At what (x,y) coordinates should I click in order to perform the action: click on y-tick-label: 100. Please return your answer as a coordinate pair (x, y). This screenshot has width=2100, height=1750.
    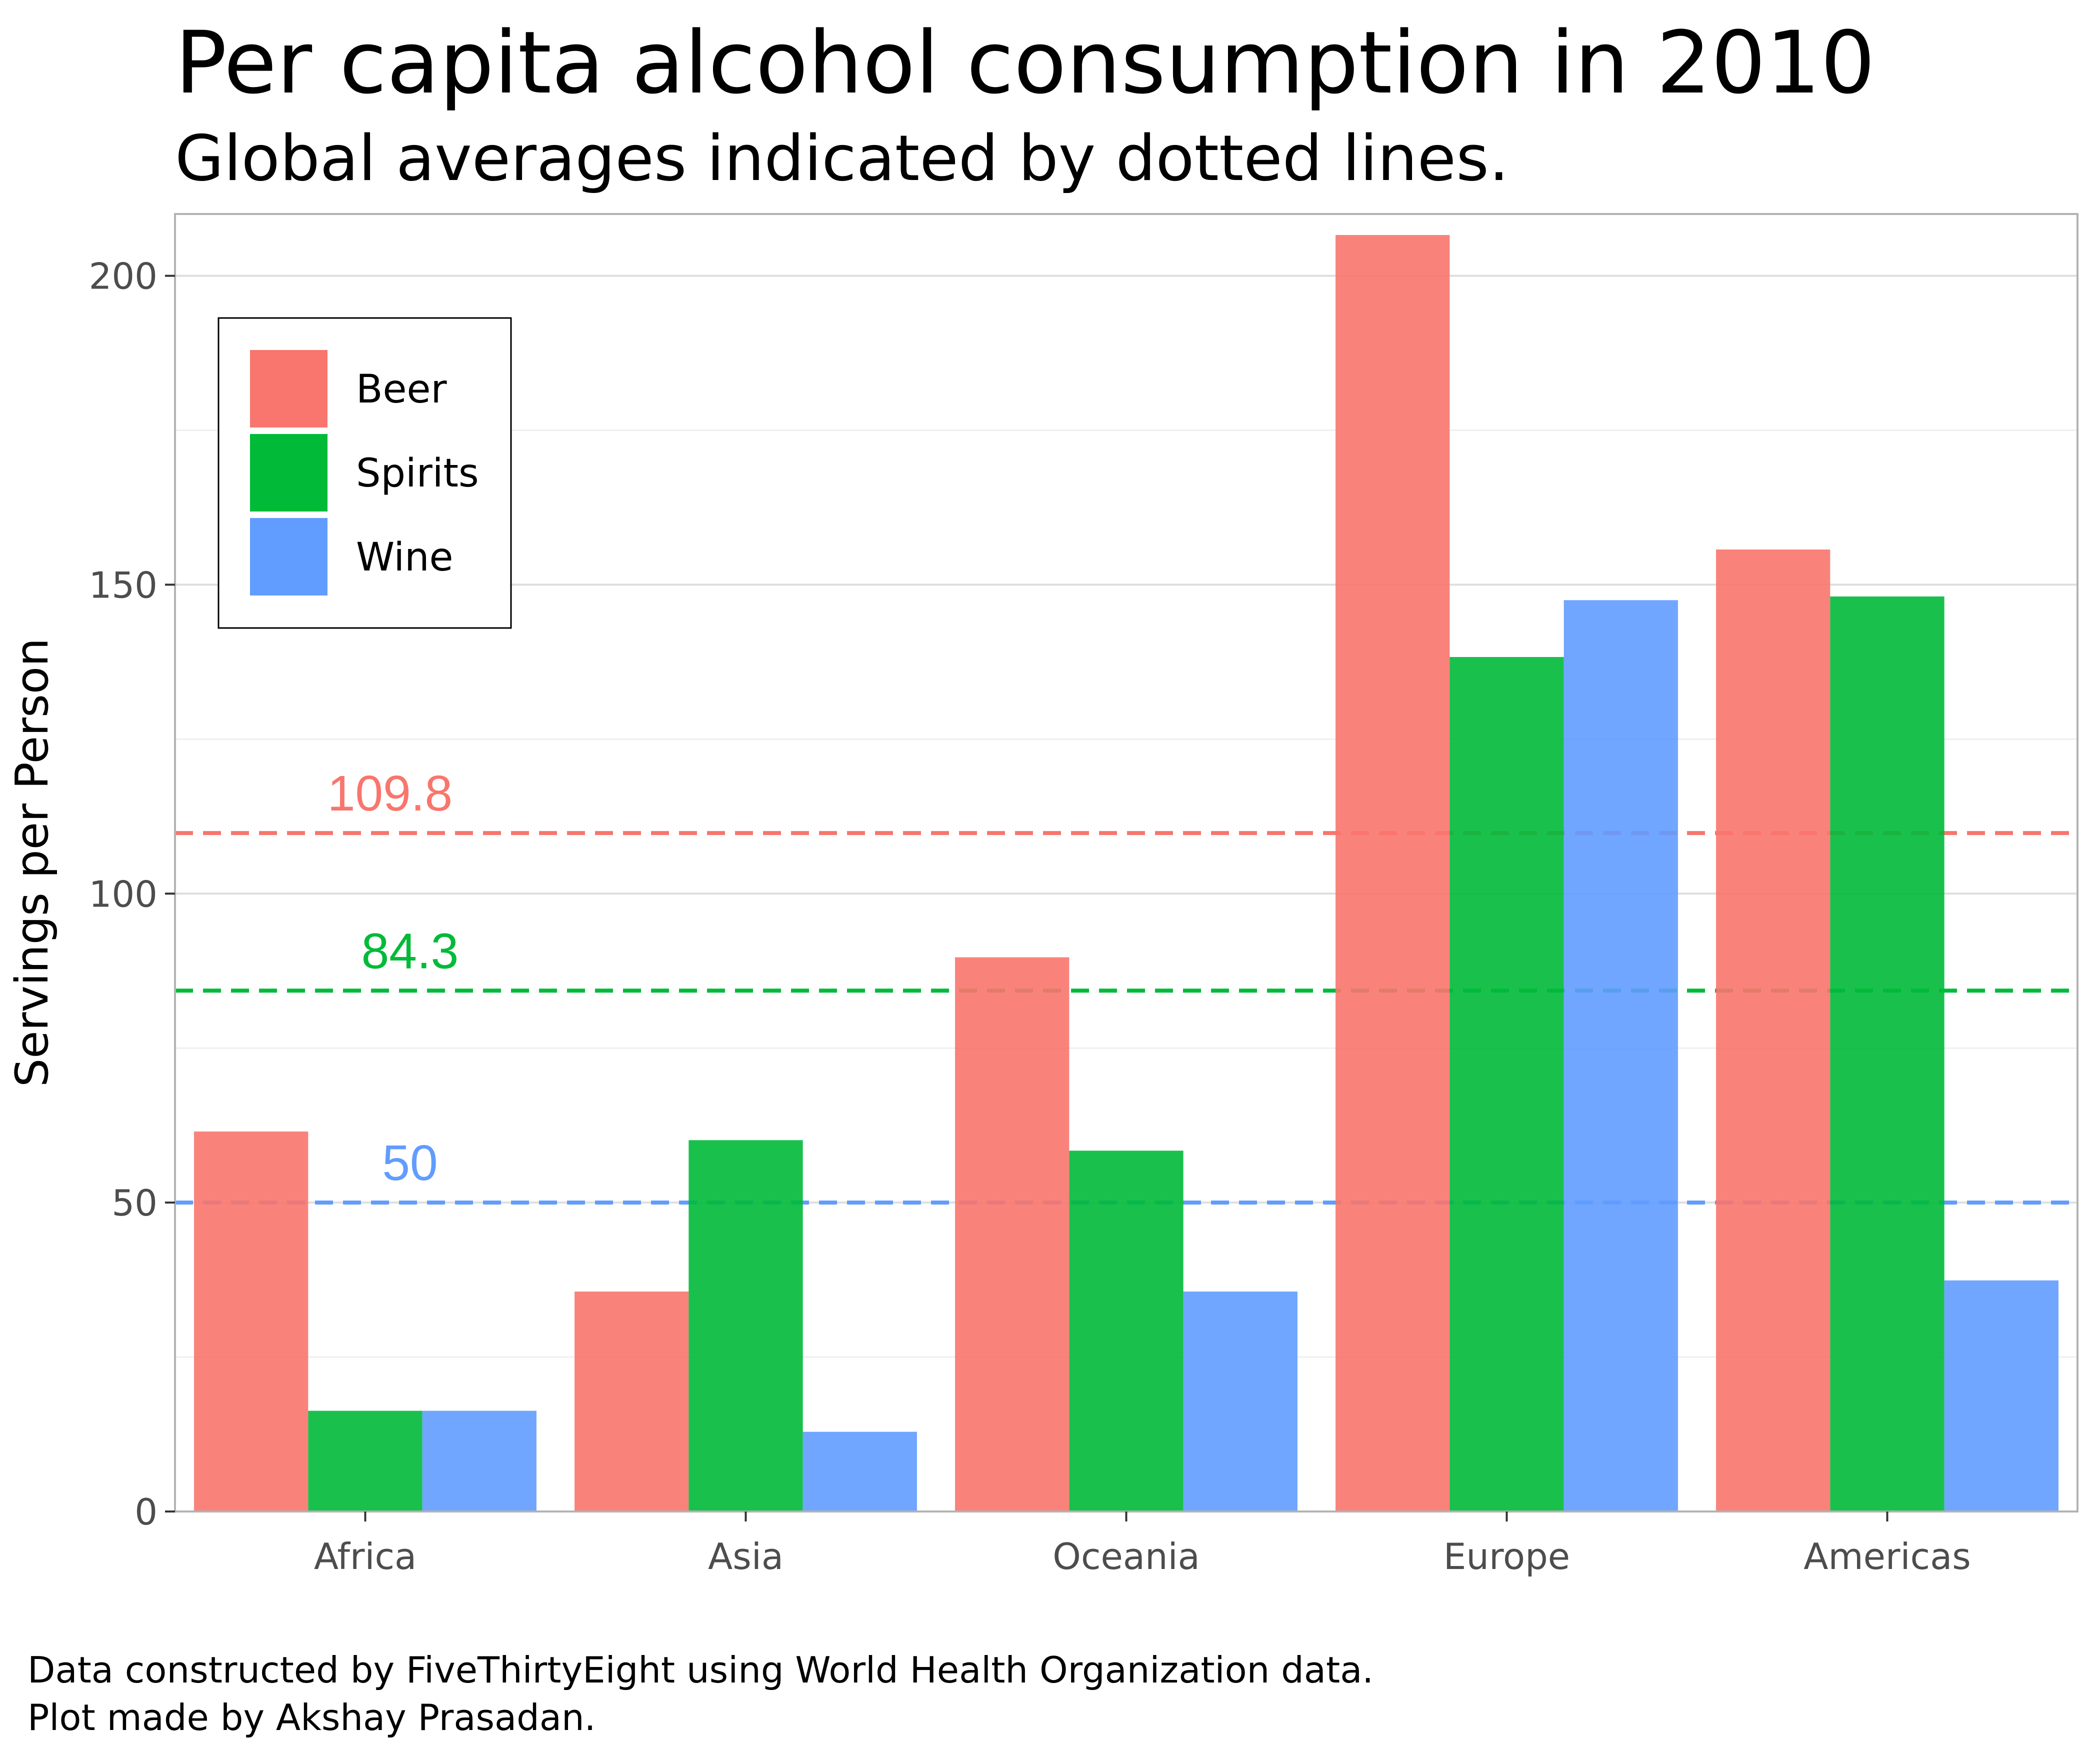
    Looking at the image, I should click on (123, 894).